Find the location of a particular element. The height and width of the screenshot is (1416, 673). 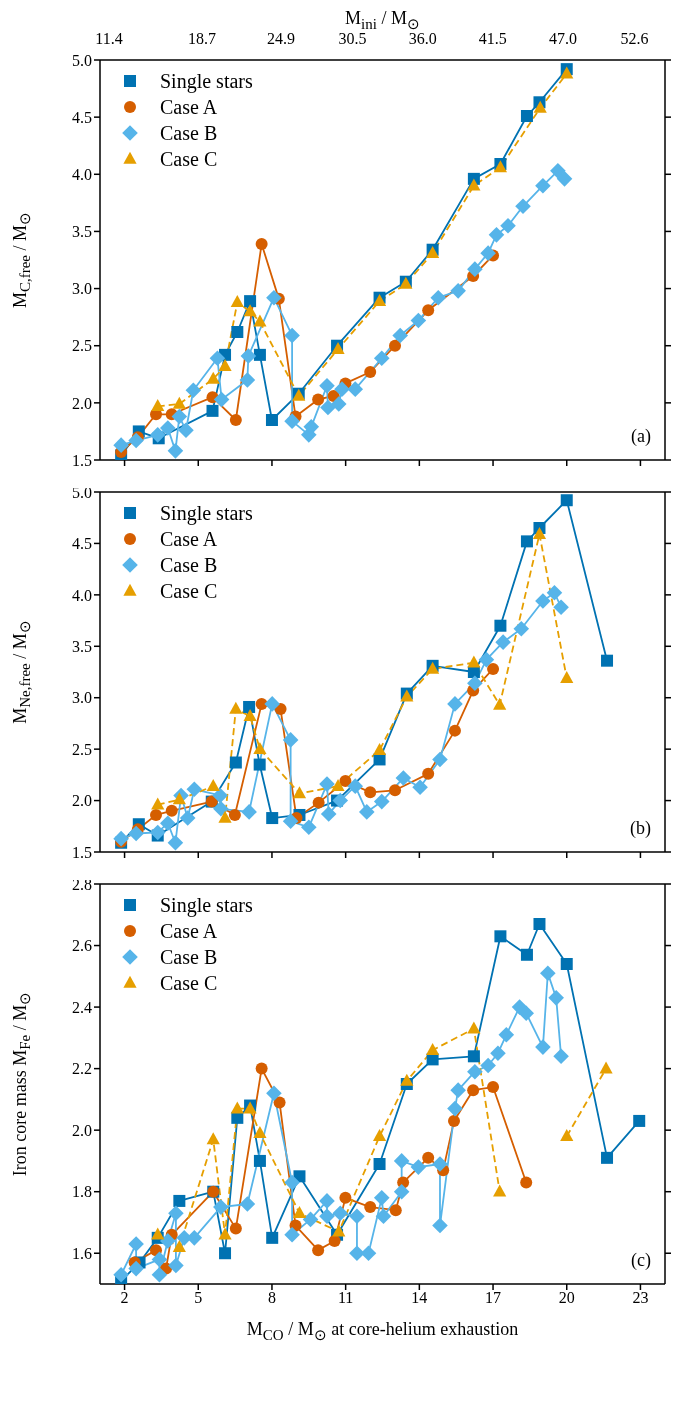

y-tick-label: 2.4 is located at coordinates (82, 1007).